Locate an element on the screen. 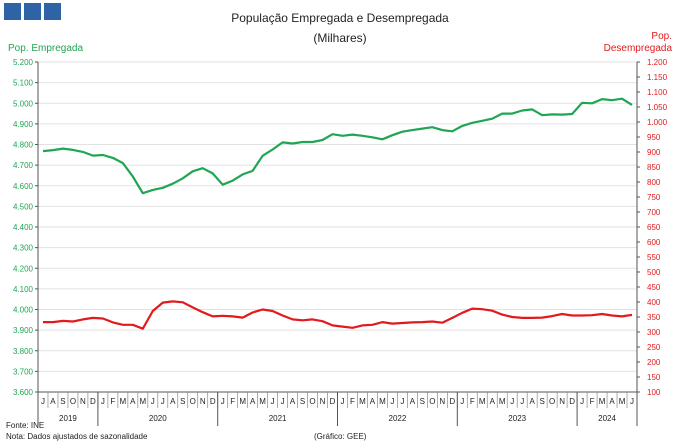 The image size is (680, 447). left-tick-label: 5.100 is located at coordinates (23, 83).